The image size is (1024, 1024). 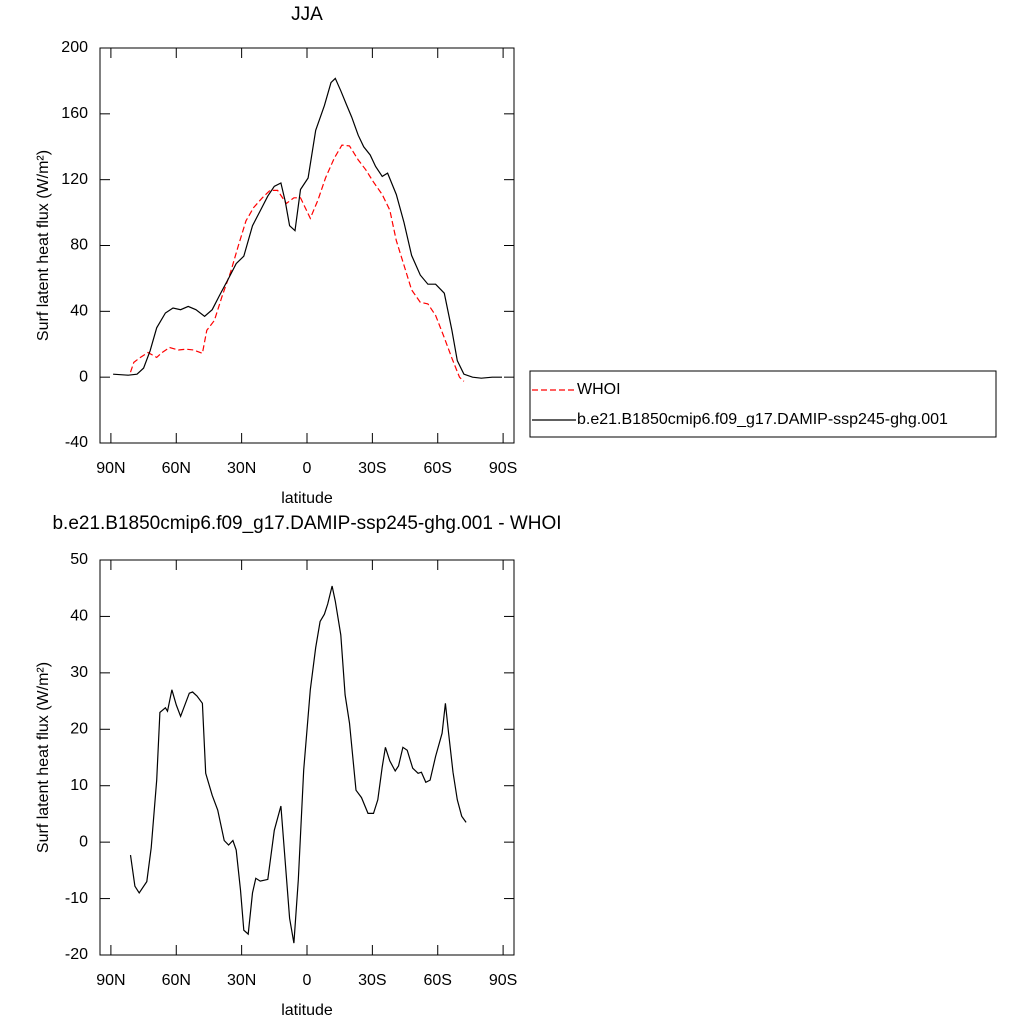 What do you see at coordinates (76, 898) in the screenshot?
I see `y-tick-label: -10` at bounding box center [76, 898].